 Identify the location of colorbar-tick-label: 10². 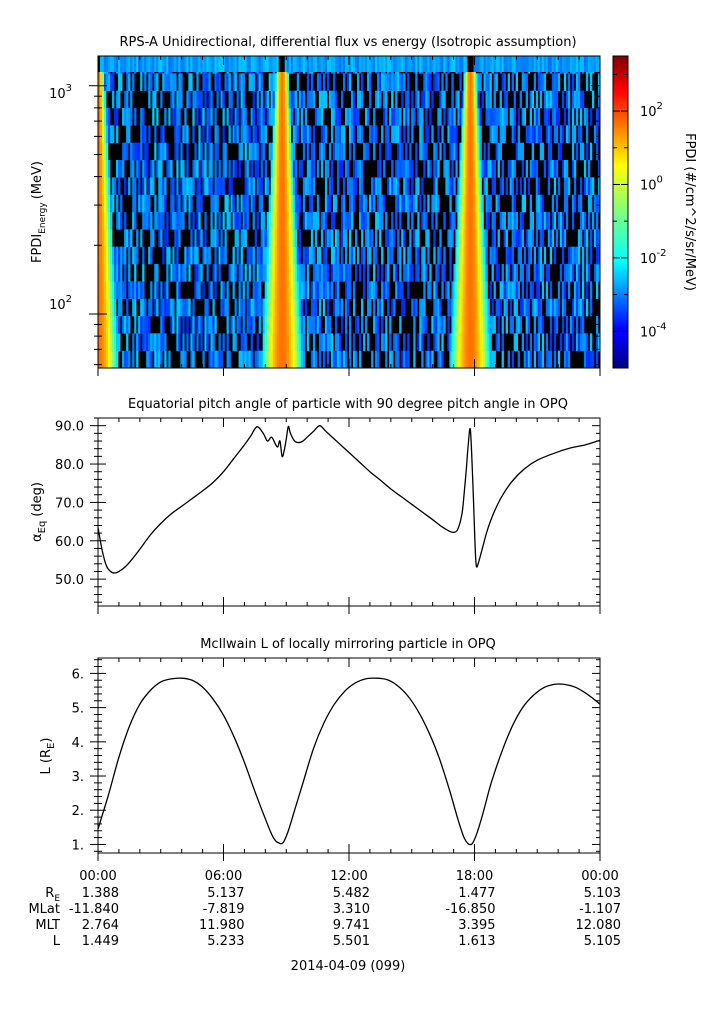
(651, 110).